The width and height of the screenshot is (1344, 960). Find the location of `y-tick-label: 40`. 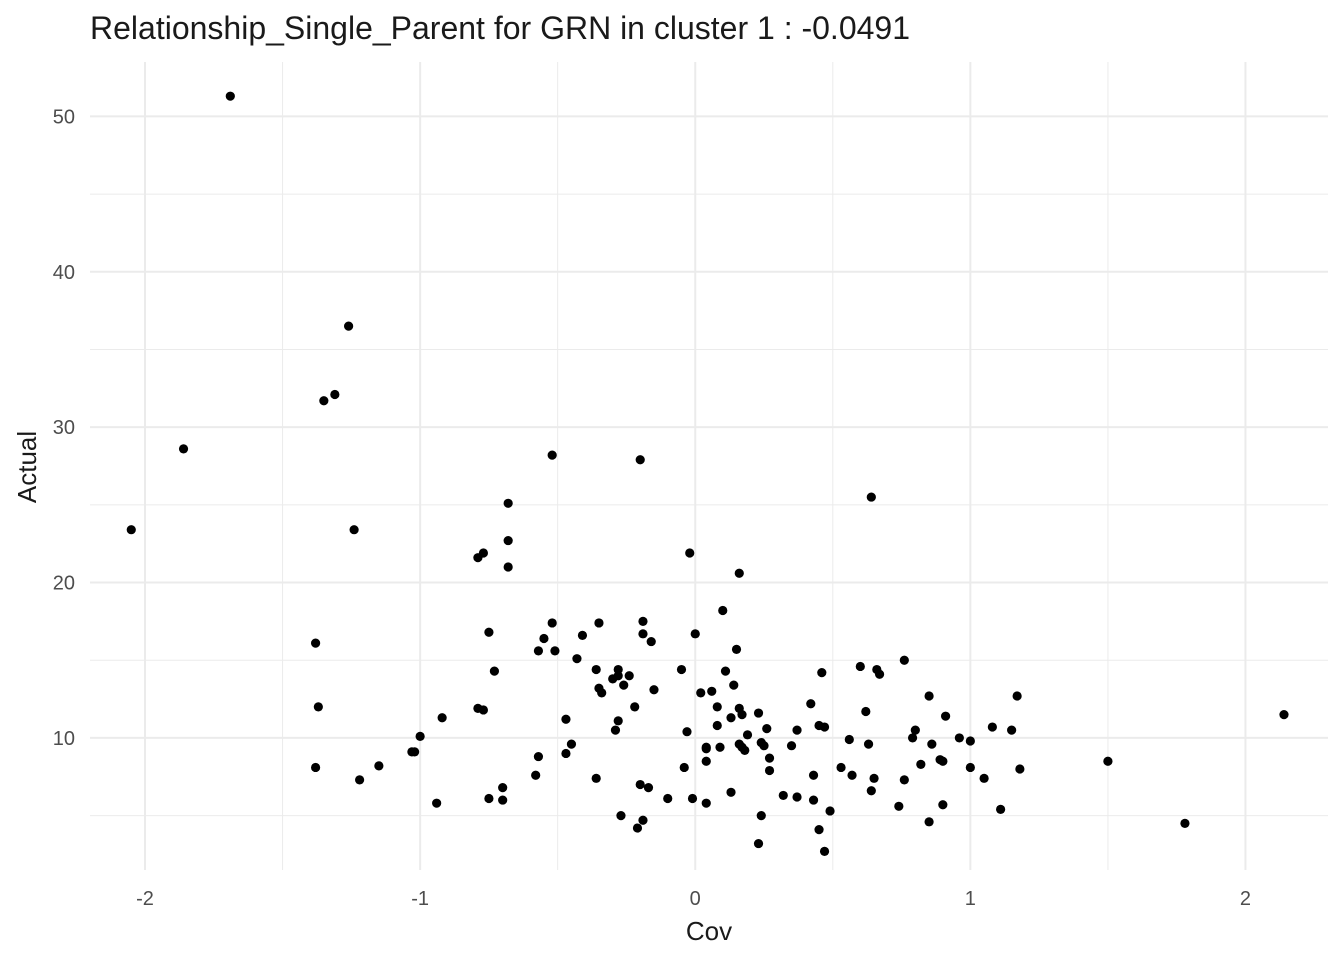

y-tick-label: 40 is located at coordinates (64, 273).